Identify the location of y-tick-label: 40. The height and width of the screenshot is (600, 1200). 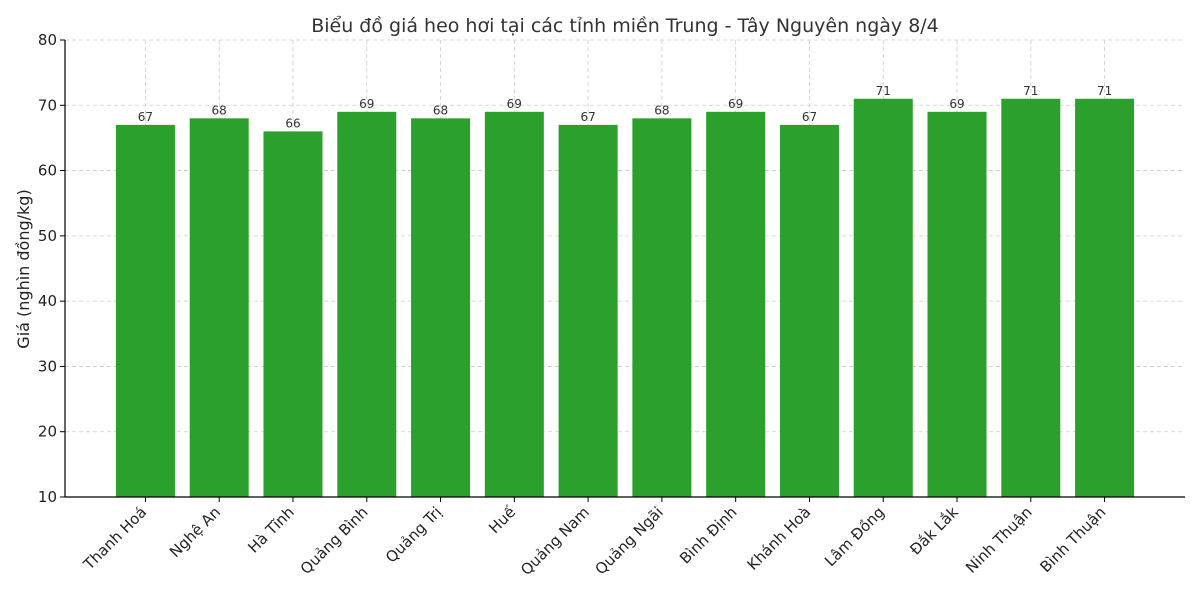
(47, 301).